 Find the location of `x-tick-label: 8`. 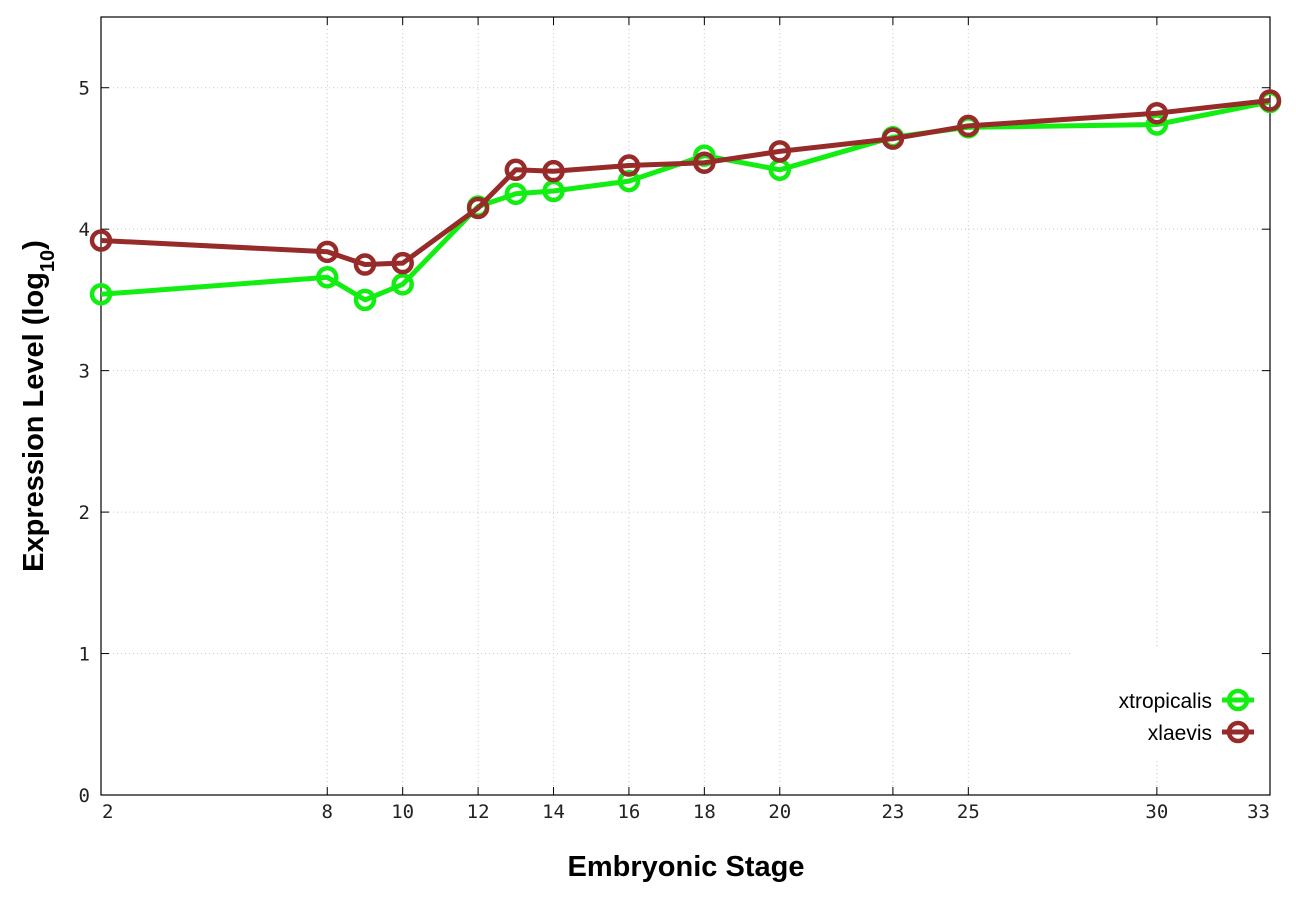

x-tick-label: 8 is located at coordinates (327, 812).